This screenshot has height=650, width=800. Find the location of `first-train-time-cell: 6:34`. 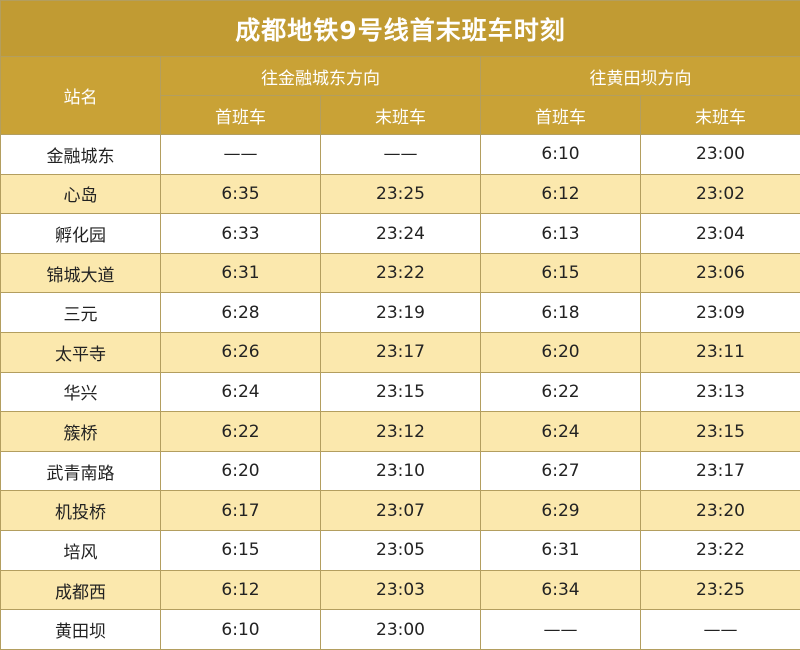

first-train-time-cell: 6:34 is located at coordinates (560, 590).